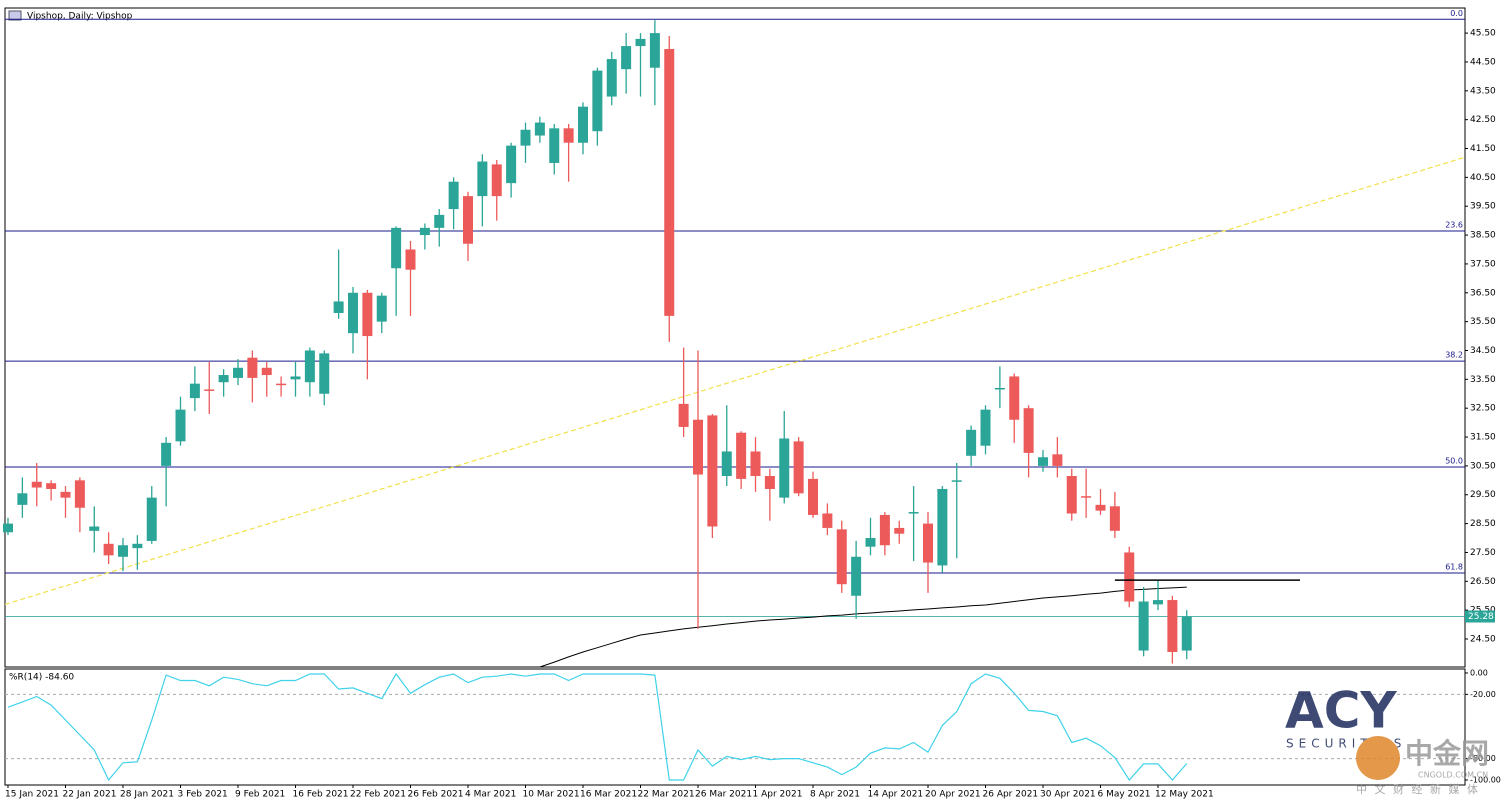 Image resolution: width=1508 pixels, height=807 pixels. Describe the element at coordinates (1479, 672) in the screenshot. I see `indicator-tick-label: 0.00` at that location.